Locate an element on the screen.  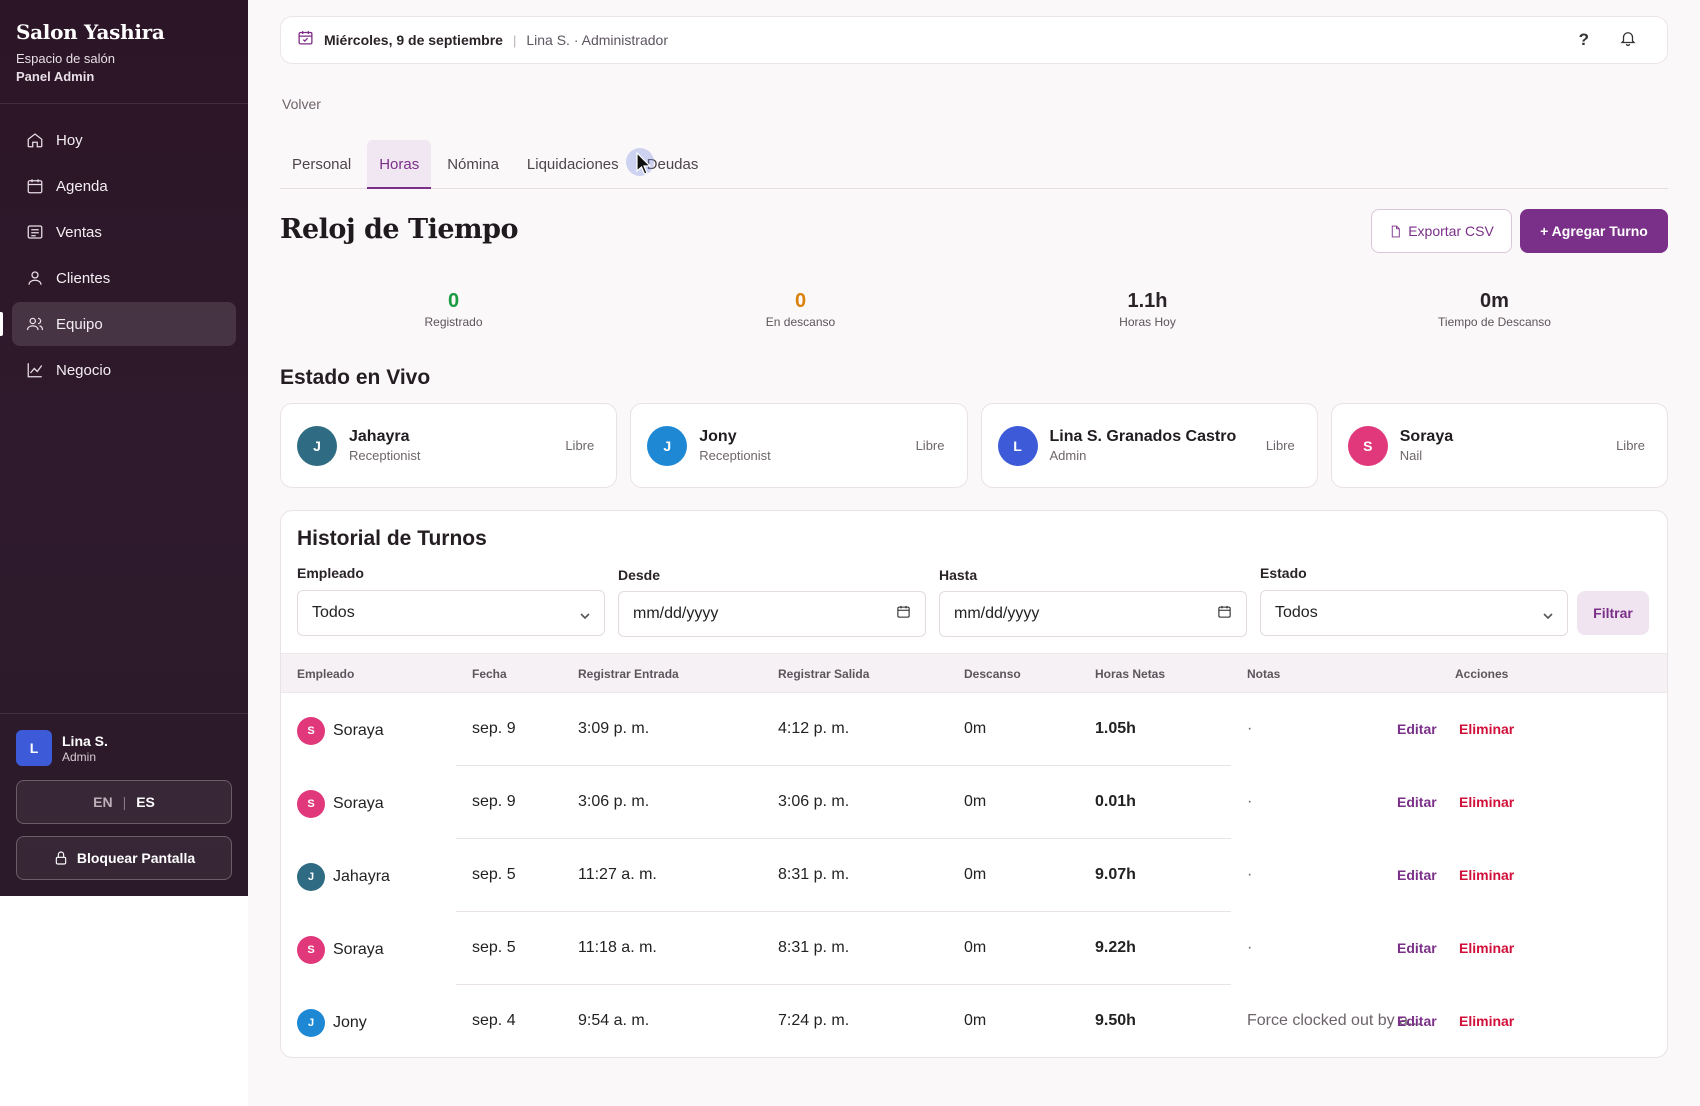
language-switcher: EN | ES is located at coordinates (124, 802).